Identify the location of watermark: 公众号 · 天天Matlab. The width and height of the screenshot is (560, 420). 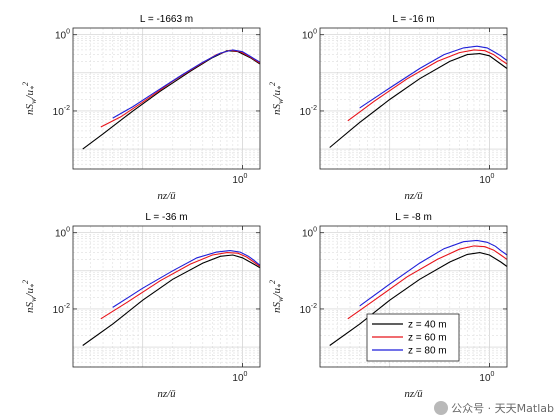
(494, 408).